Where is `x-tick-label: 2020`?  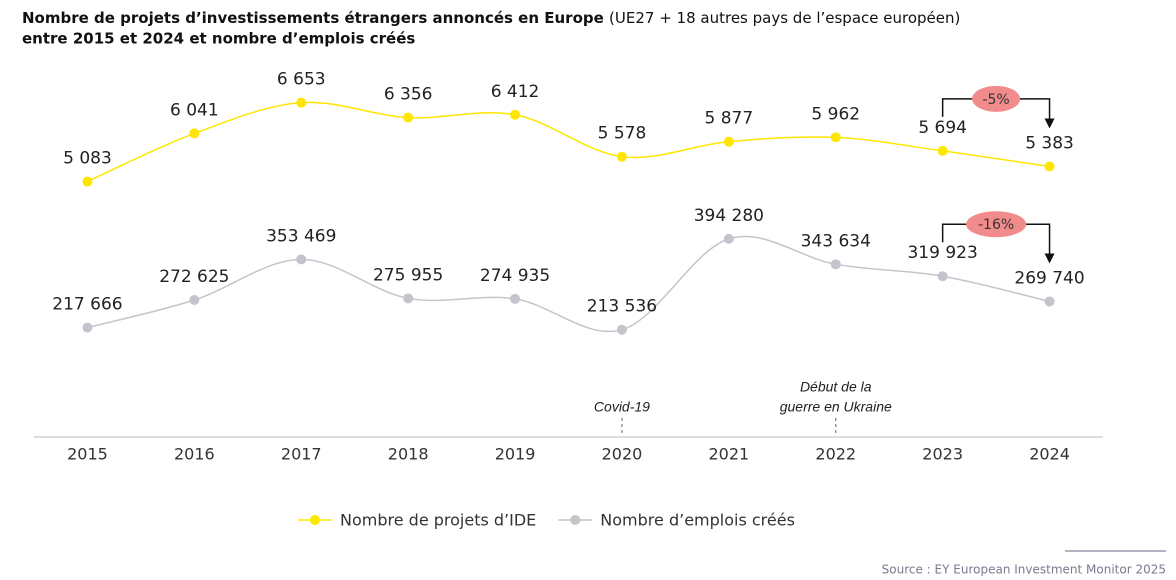
x-tick-label: 2020 is located at coordinates (622, 454).